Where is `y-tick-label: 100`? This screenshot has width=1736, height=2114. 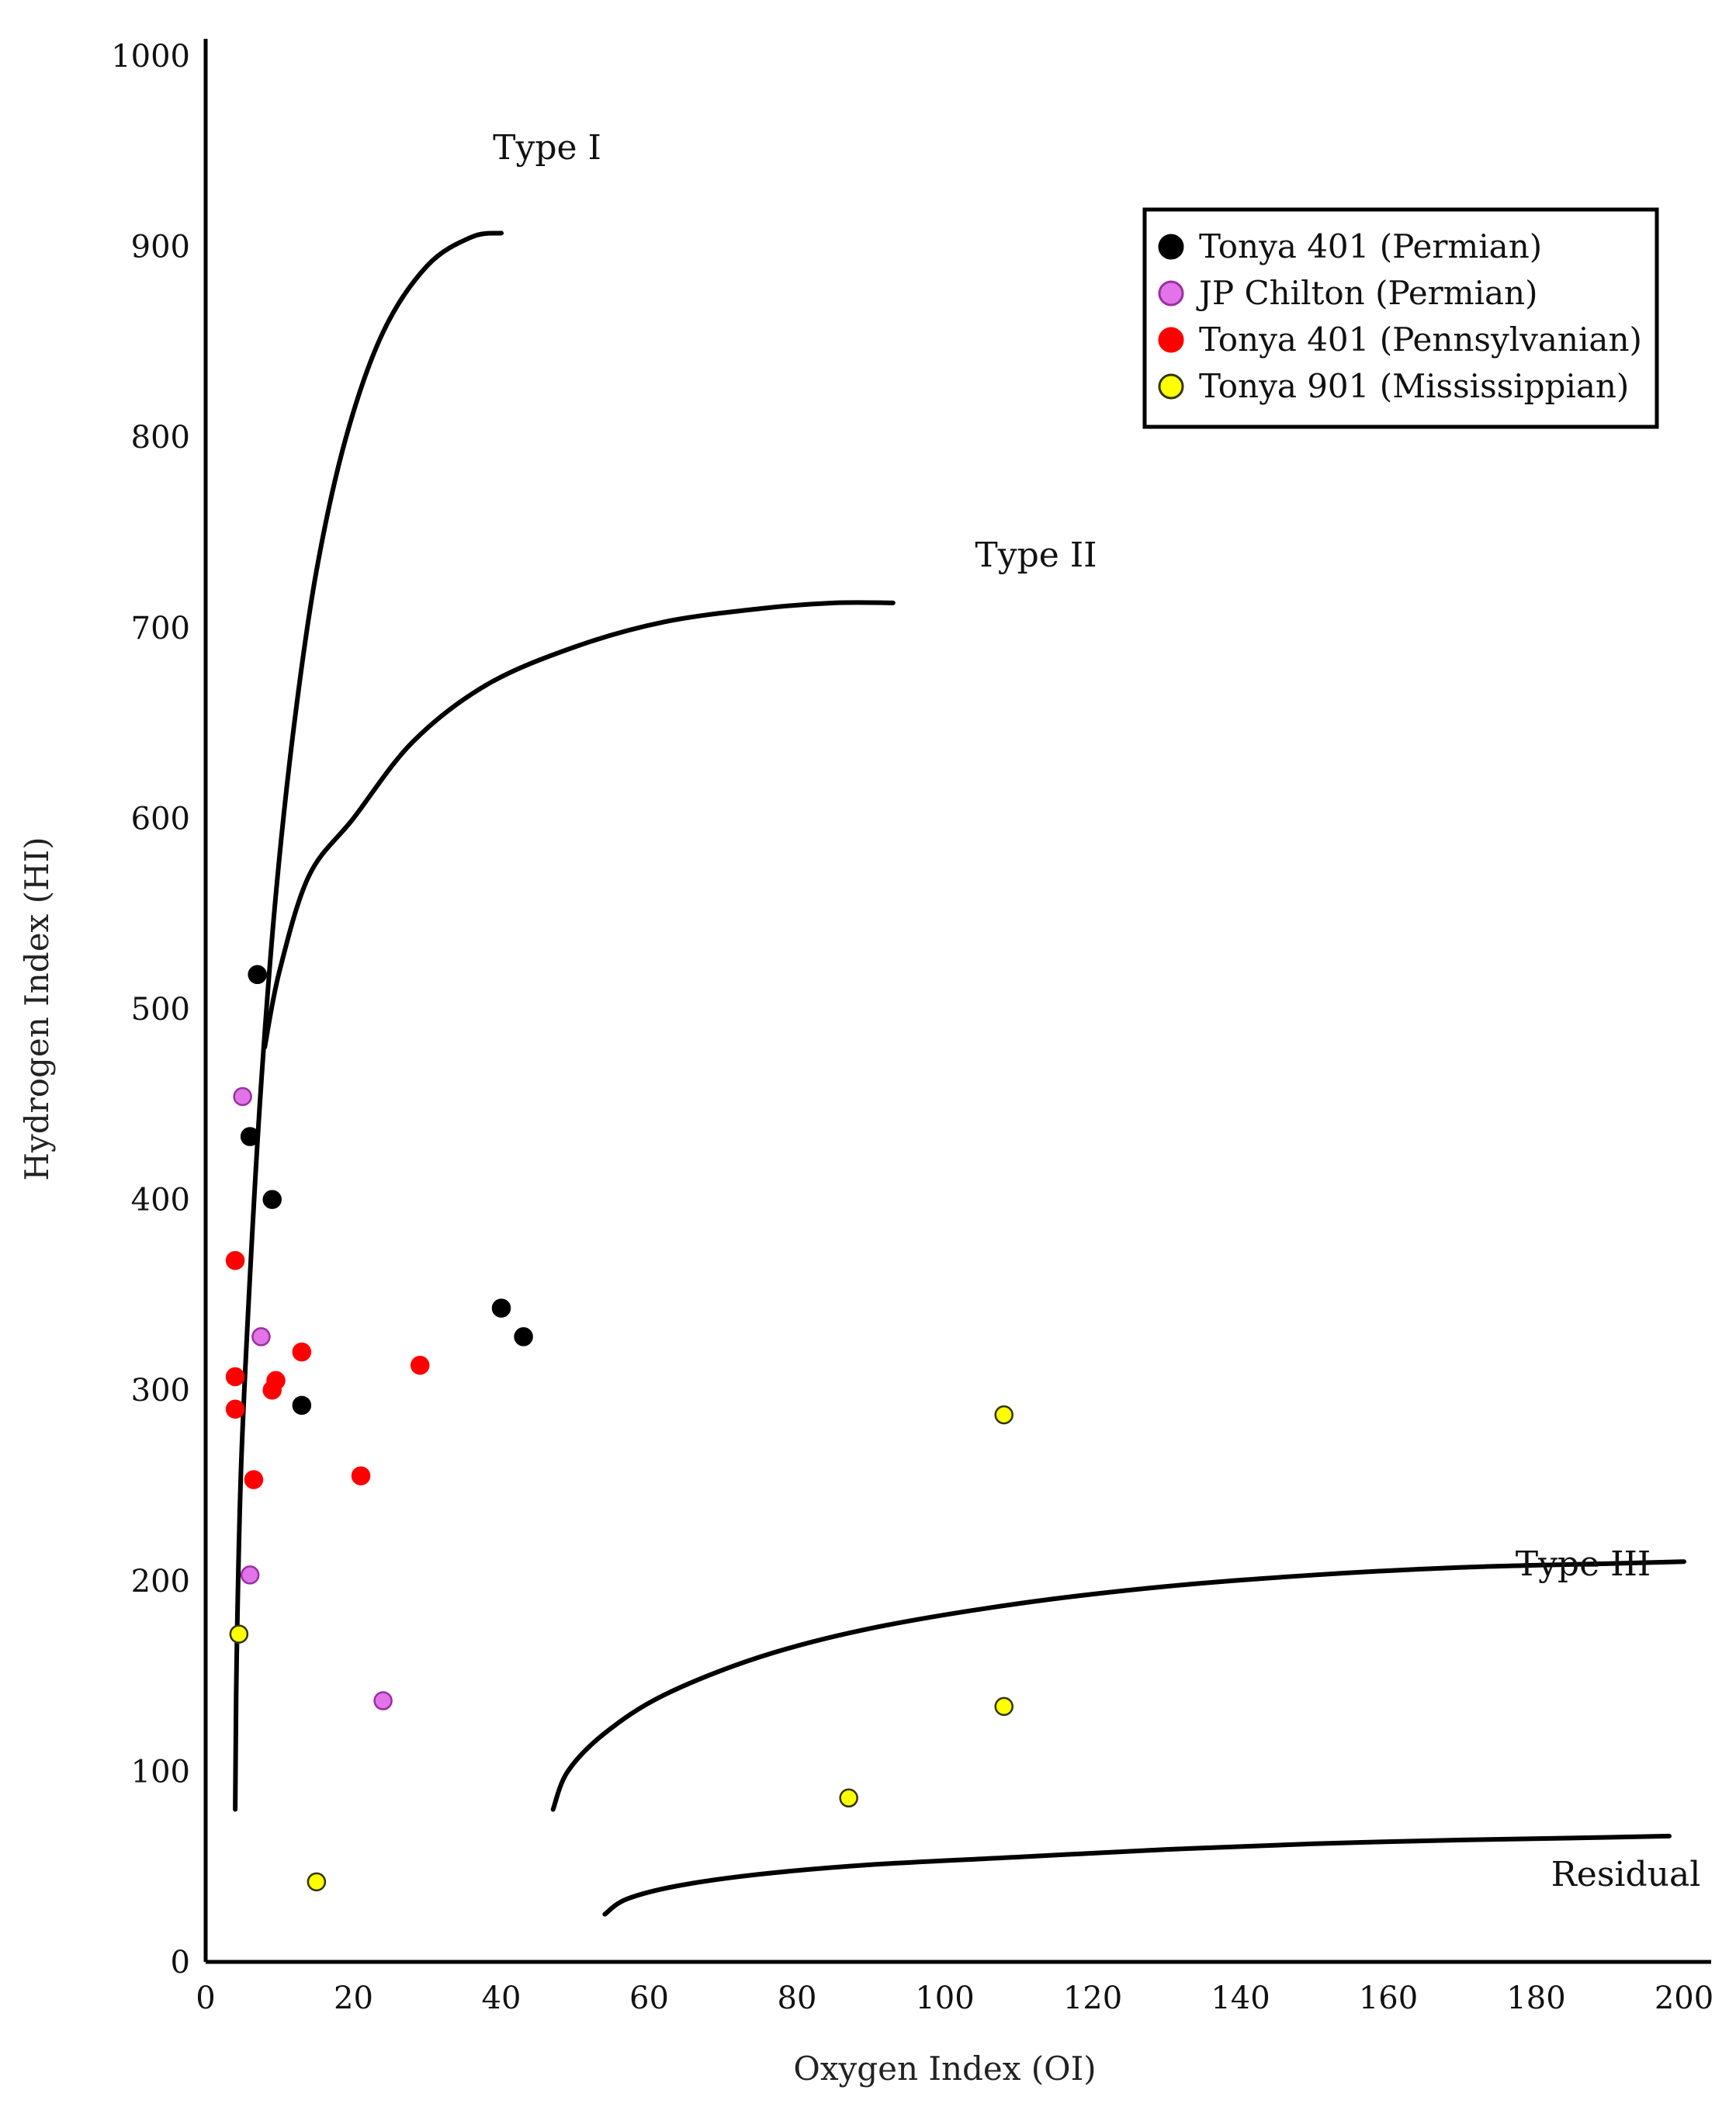
y-tick-label: 100 is located at coordinates (160, 1772).